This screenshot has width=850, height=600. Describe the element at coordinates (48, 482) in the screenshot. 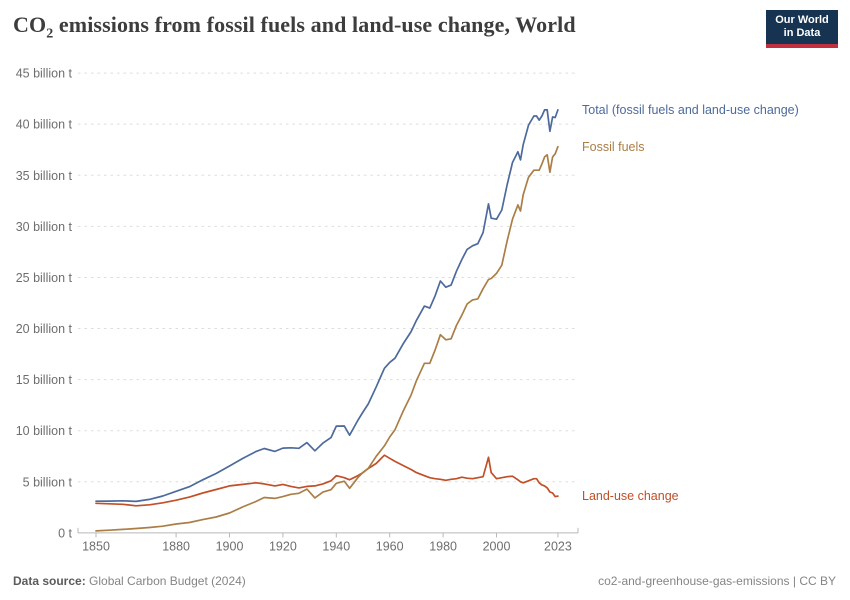

I see `y-tick-label-5: 5 billion t` at that location.